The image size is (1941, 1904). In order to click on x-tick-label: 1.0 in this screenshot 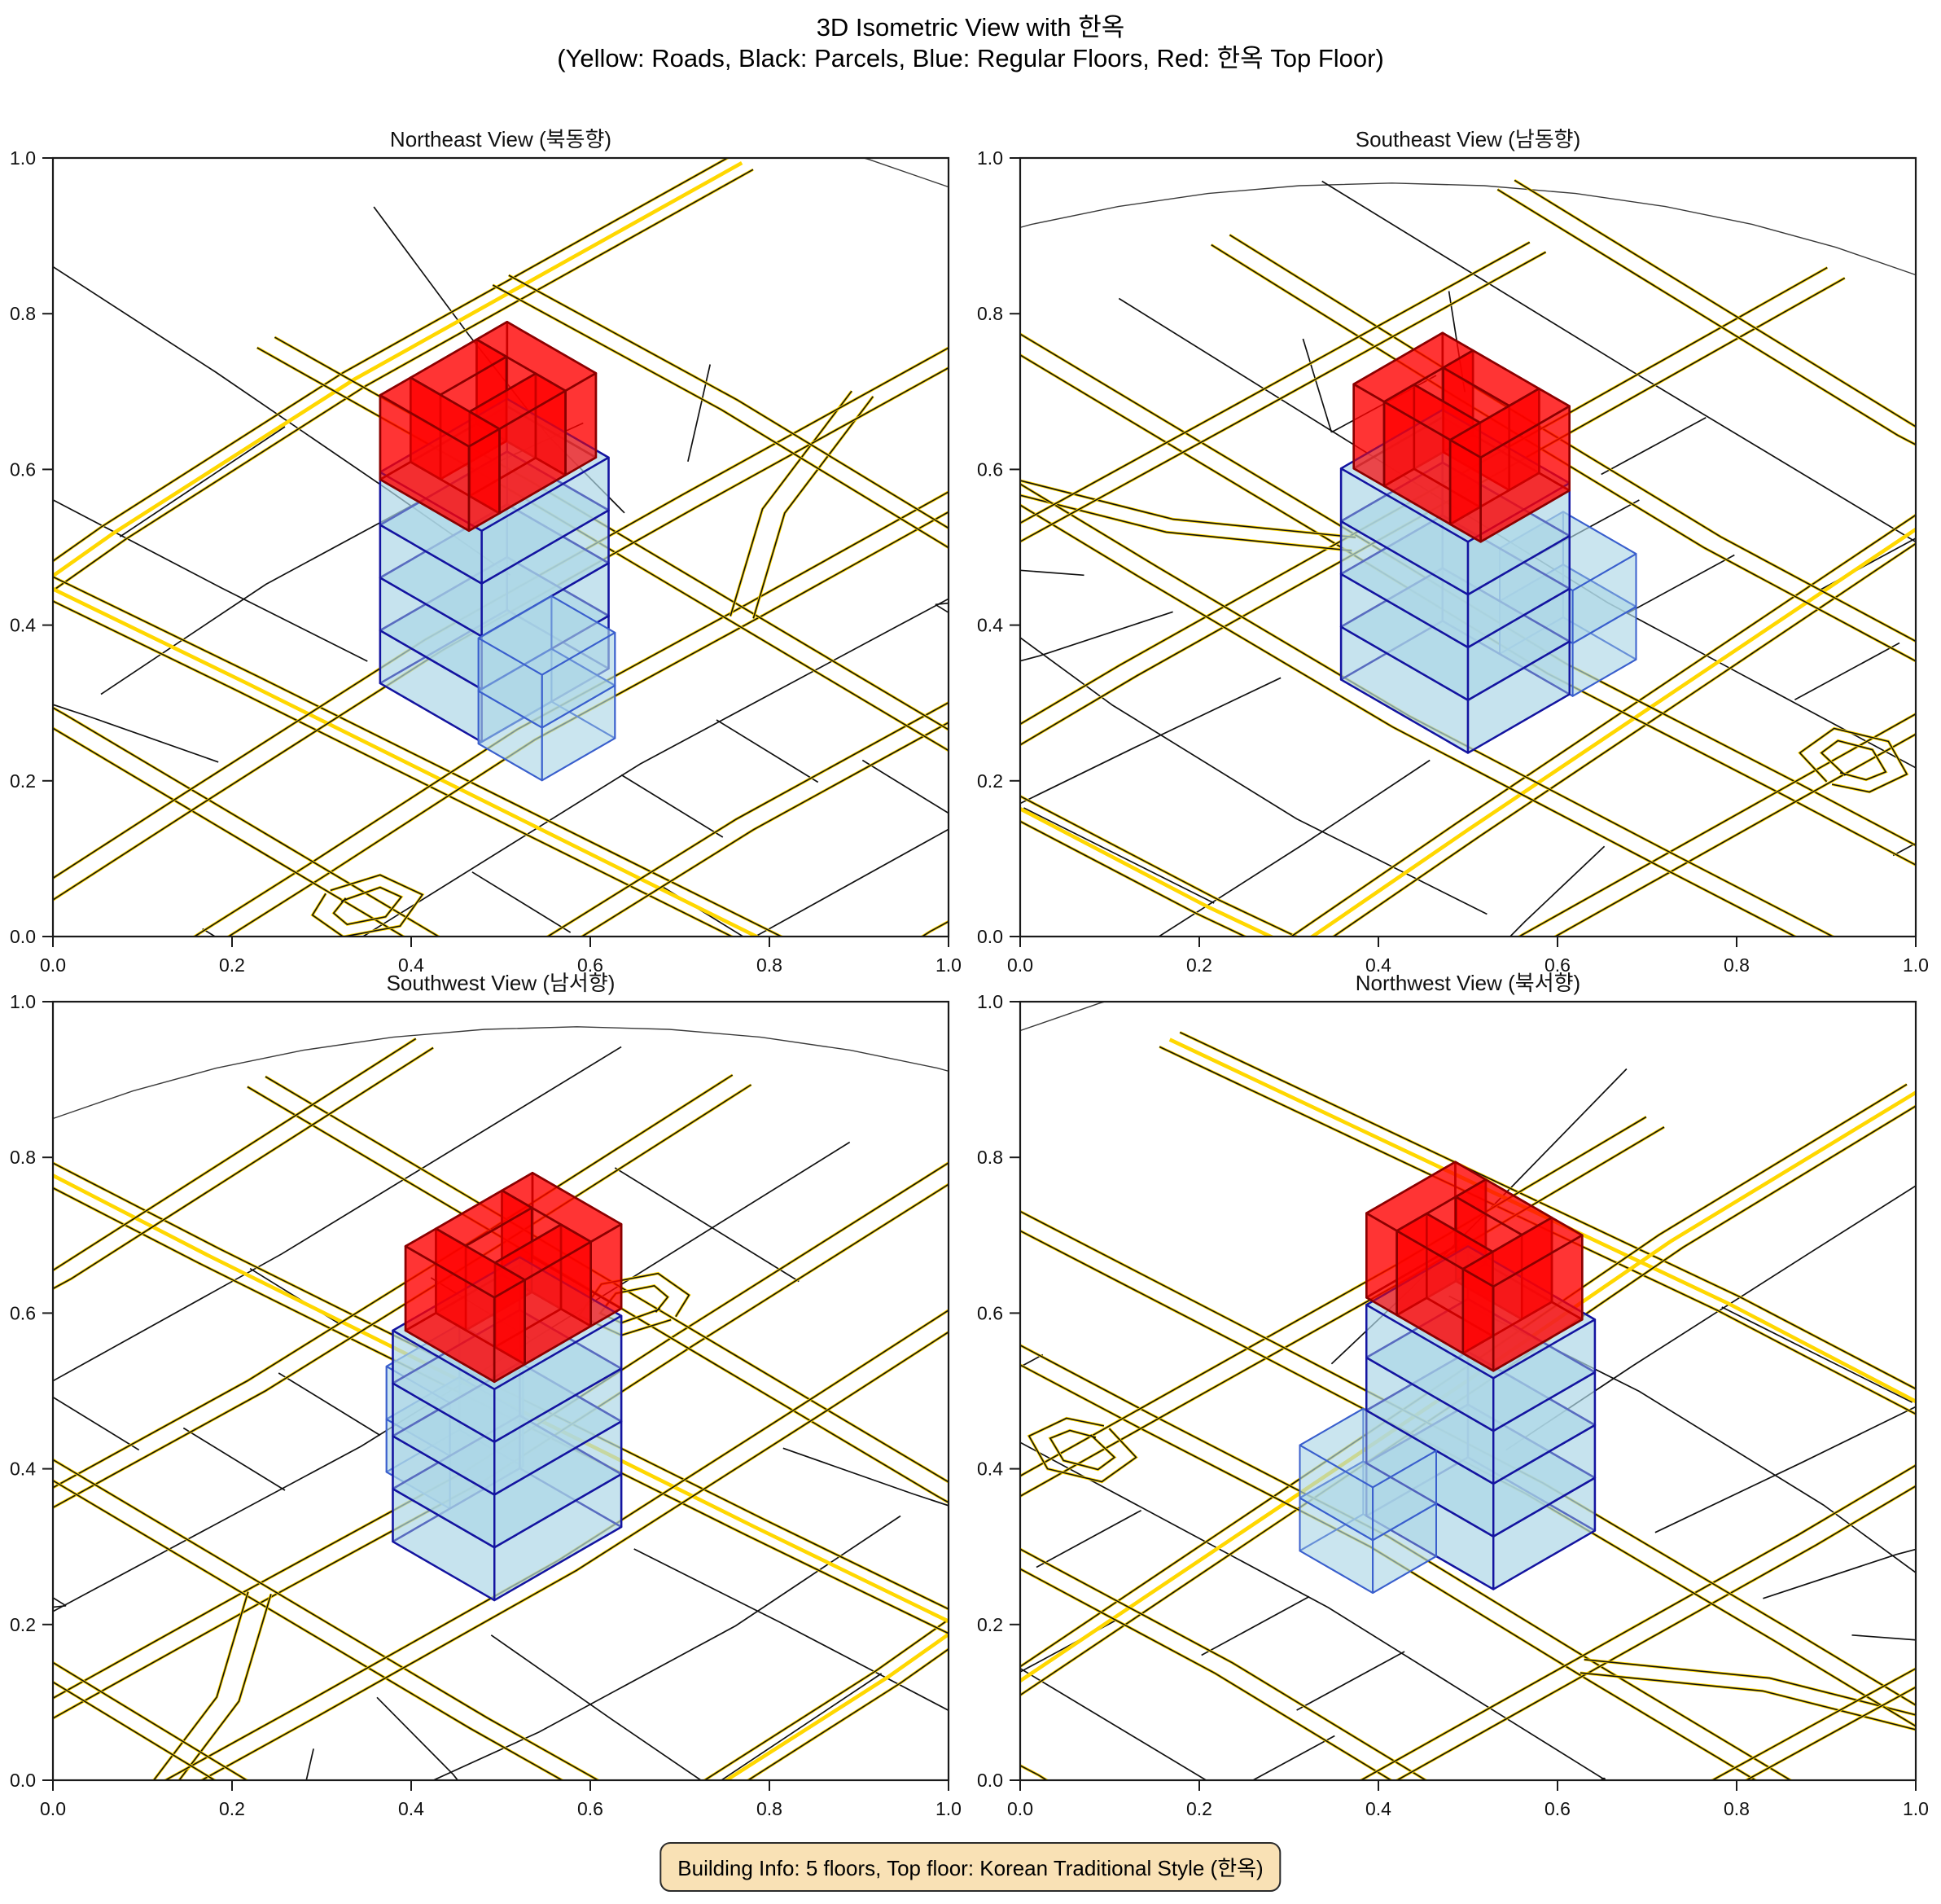, I will do `click(1916, 965)`.